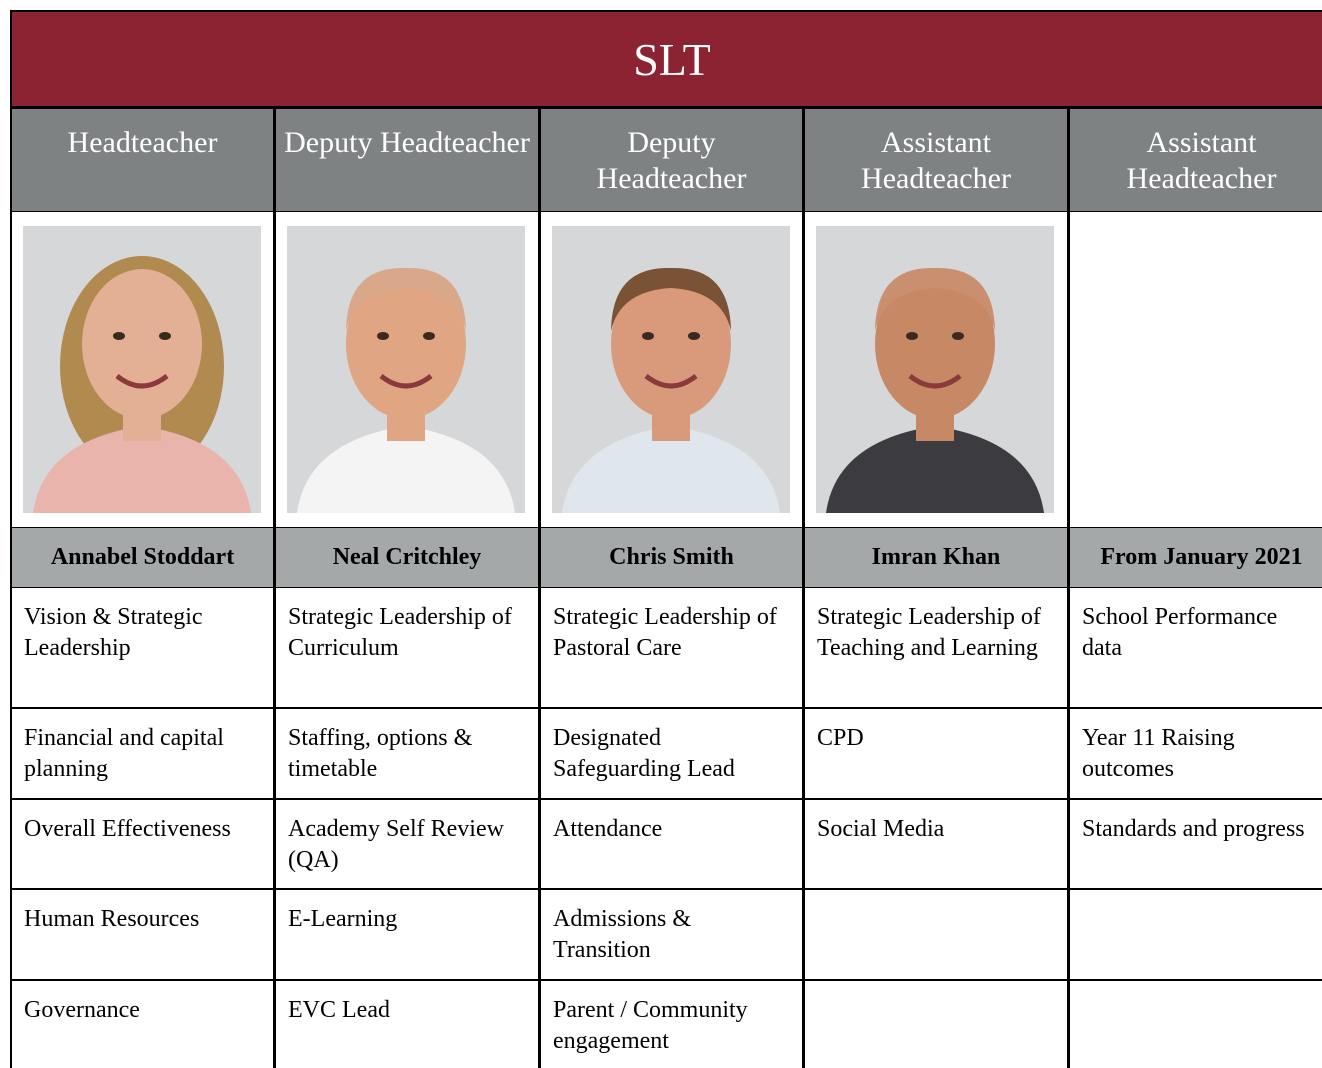  Describe the element at coordinates (406, 648) in the screenshot. I see `duty-cell: Strategic Leadership of Curriculum` at that location.